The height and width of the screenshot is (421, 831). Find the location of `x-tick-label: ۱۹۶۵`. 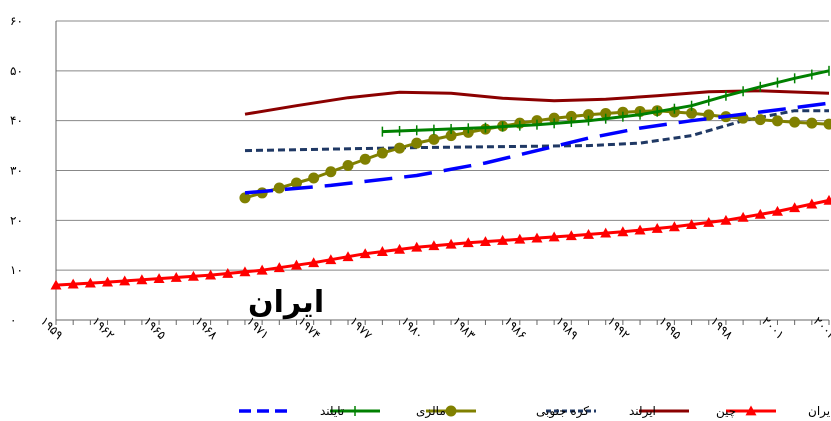

x-tick-label: ۱۹۶۵ is located at coordinates (155, 328).